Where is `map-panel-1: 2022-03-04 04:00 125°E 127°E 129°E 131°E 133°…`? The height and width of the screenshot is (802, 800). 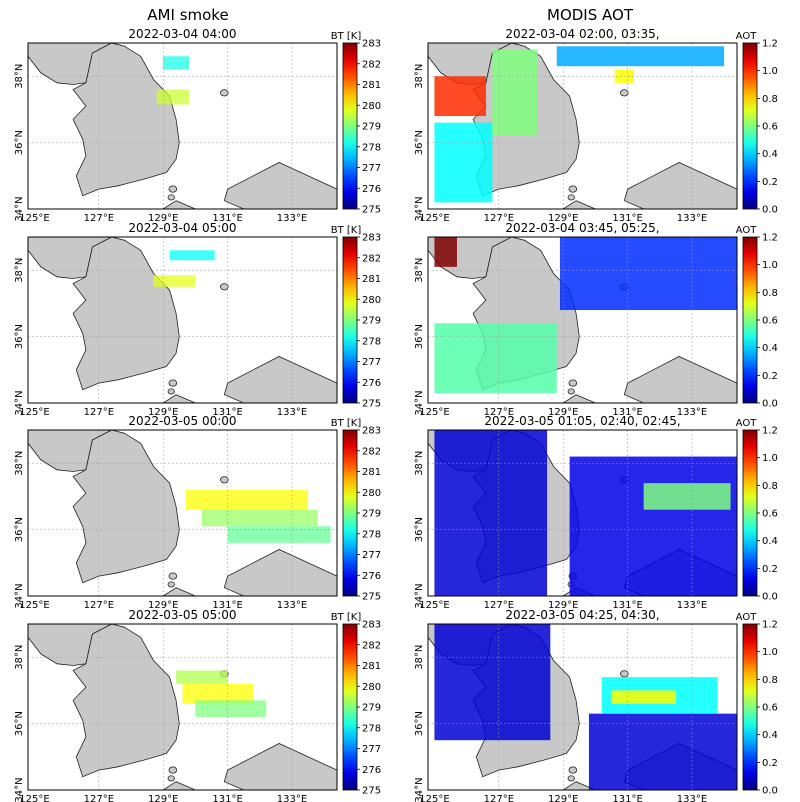
map-panel-1: 2022-03-04 04:00 125°E 127°E 129°E 131°E 133°… is located at coordinates (197, 125).